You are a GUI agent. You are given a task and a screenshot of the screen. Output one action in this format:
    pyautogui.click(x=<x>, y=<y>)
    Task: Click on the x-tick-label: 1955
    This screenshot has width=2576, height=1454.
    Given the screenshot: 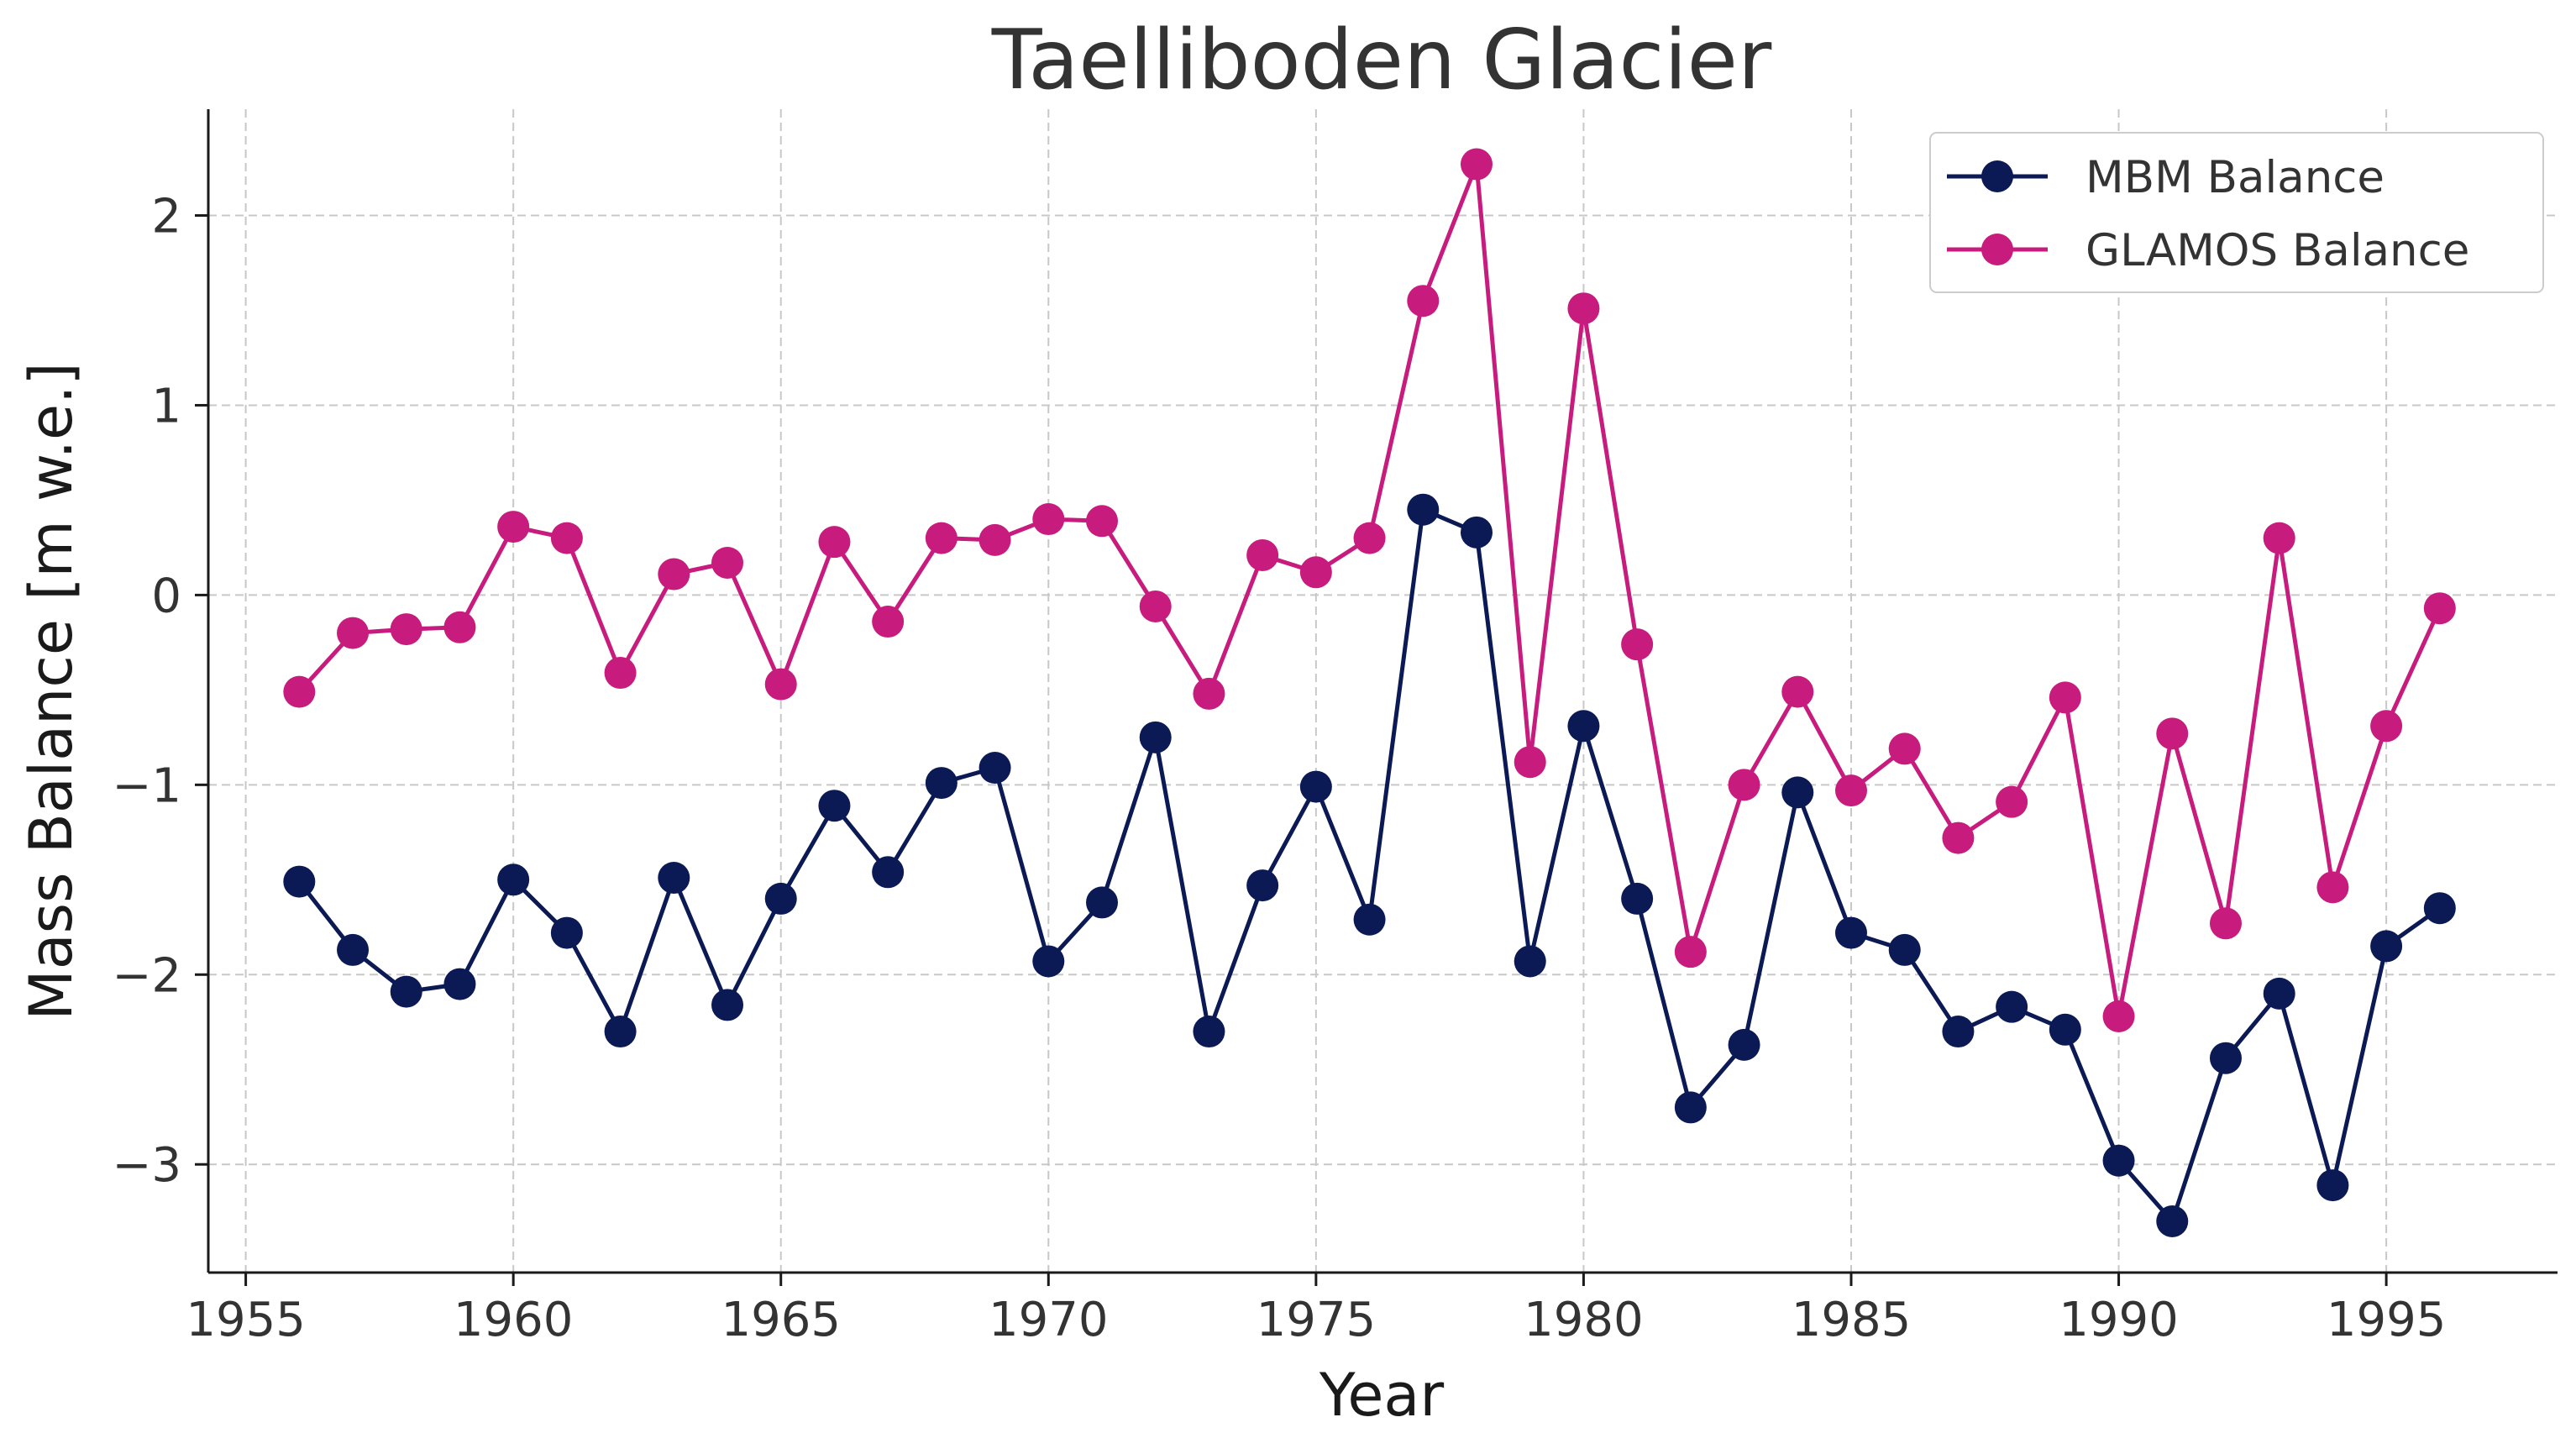 What is the action you would take?
    pyautogui.click(x=246, y=1320)
    